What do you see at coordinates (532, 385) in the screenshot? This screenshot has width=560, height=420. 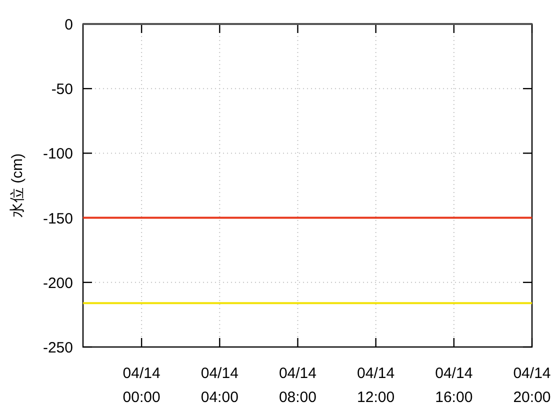 I see `x-tick-label: 04/14 20:00` at bounding box center [532, 385].